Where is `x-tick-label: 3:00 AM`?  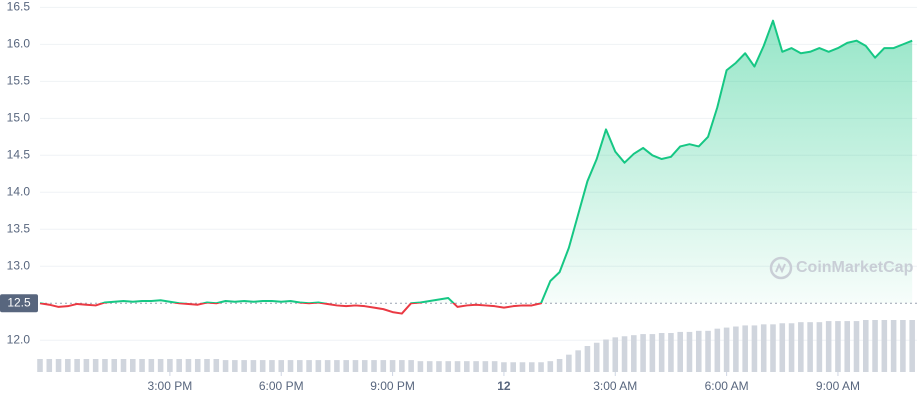 x-tick-label: 3:00 AM is located at coordinates (615, 386).